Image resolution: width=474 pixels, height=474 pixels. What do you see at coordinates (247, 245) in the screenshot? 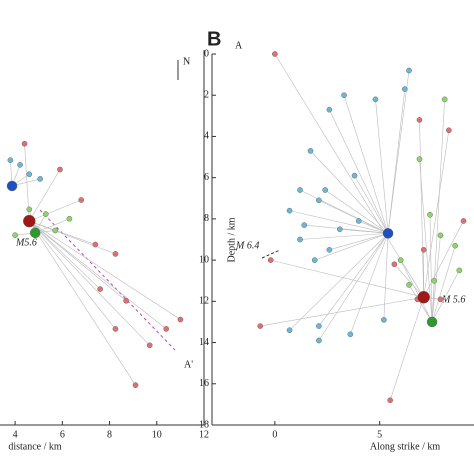
I see `annotation: M 6.4` at bounding box center [247, 245].